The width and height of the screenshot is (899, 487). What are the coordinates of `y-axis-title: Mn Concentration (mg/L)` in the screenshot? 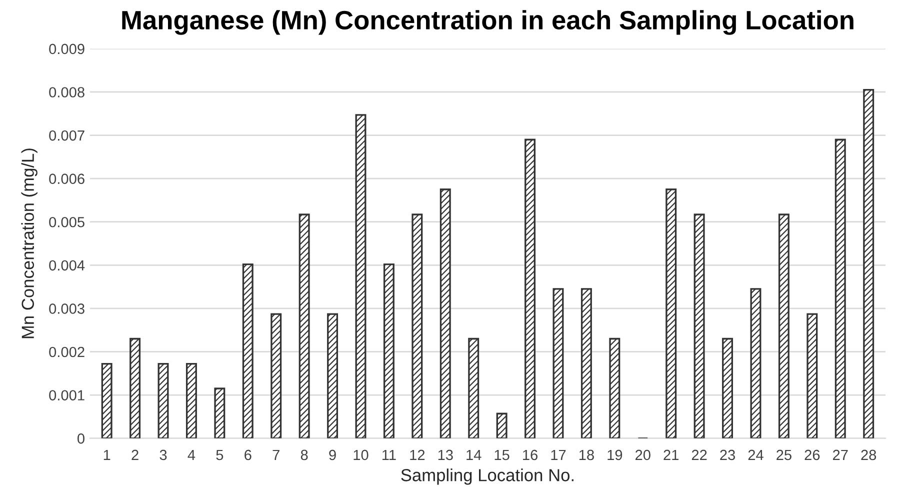 It's located at (29, 243).